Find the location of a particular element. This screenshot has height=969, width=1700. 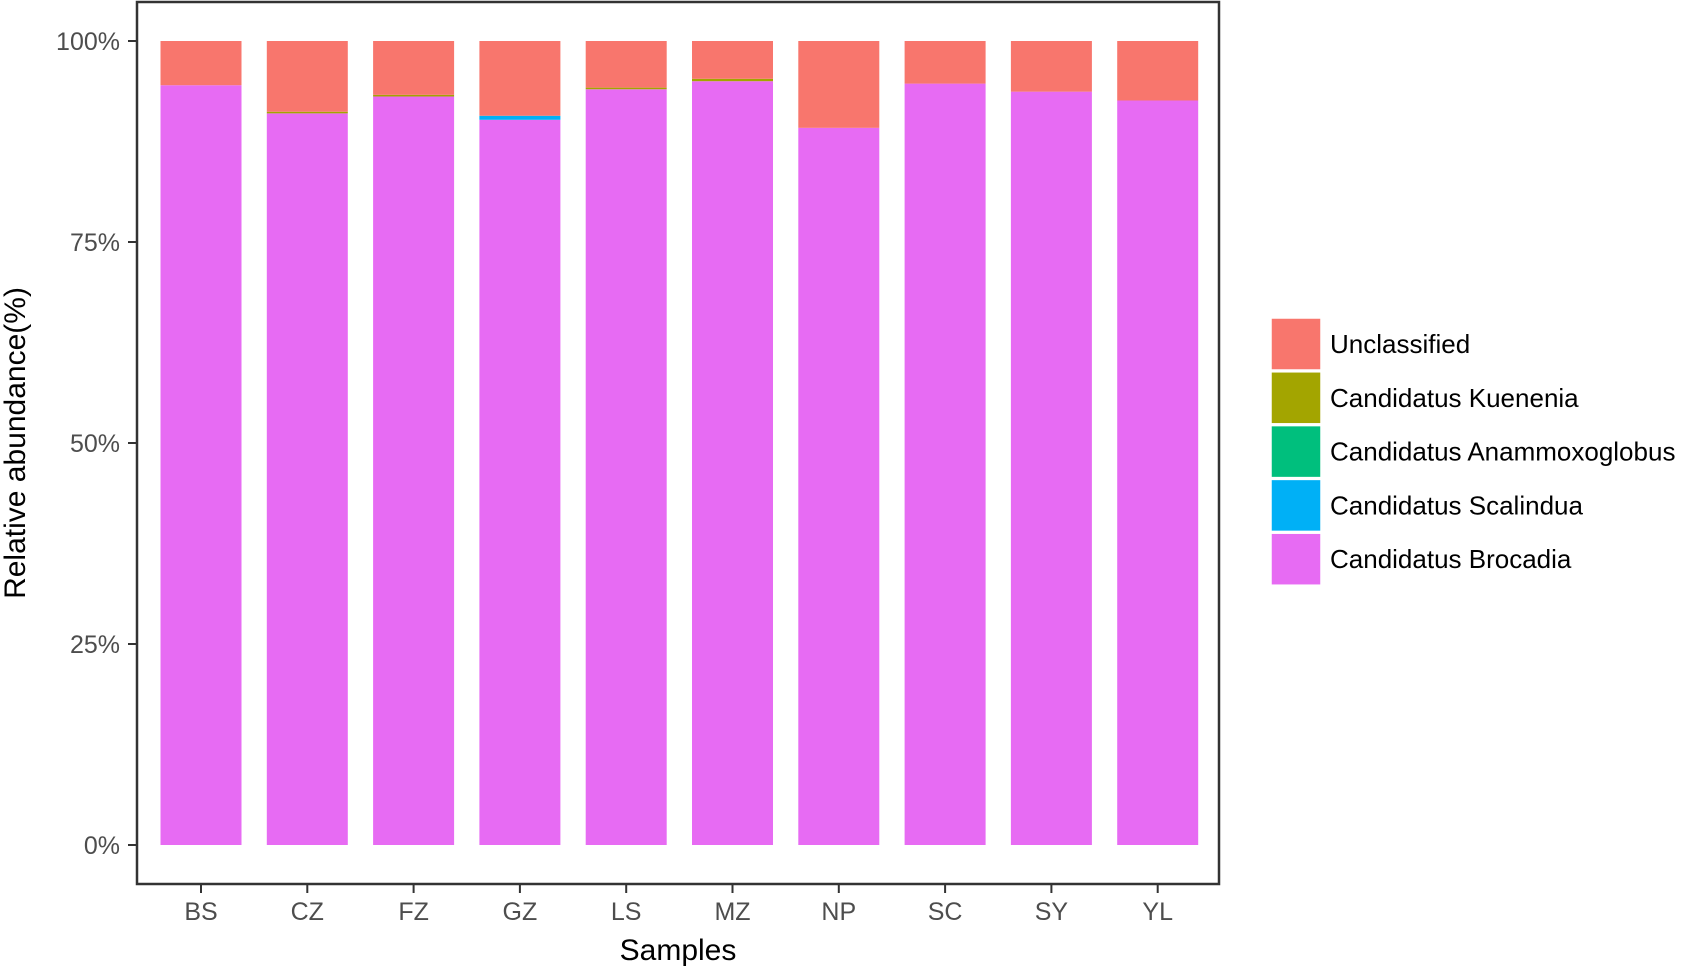

legend-key-candidatus-scalindua is located at coordinates (1296, 505).